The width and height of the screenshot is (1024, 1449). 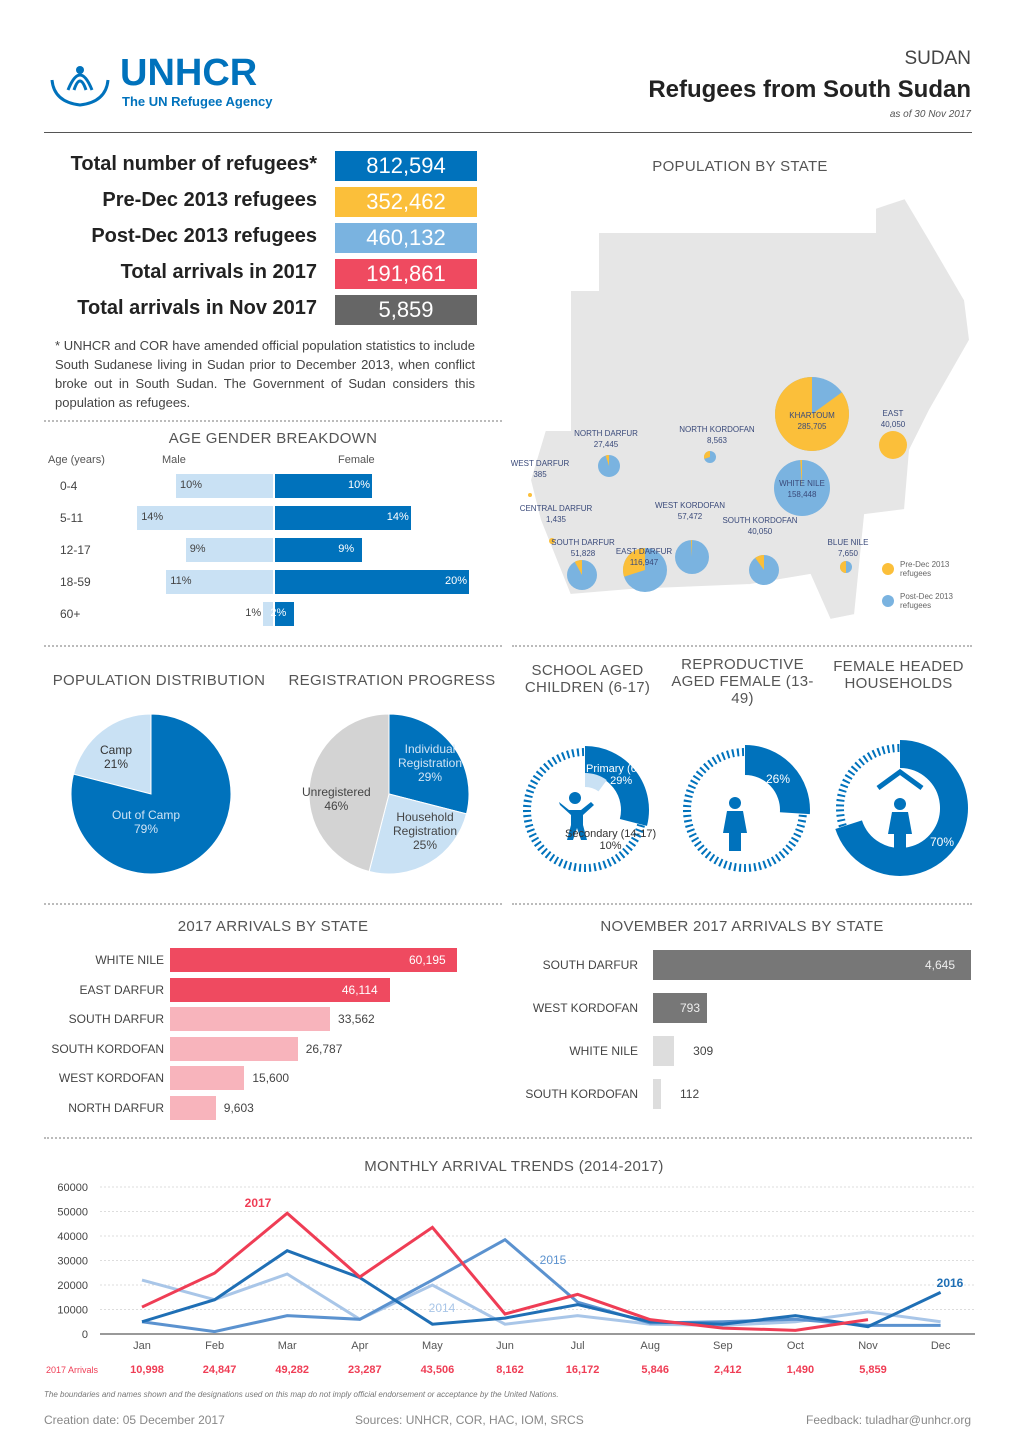 What do you see at coordinates (723, 1346) in the screenshot?
I see `x-tick: Sep` at bounding box center [723, 1346].